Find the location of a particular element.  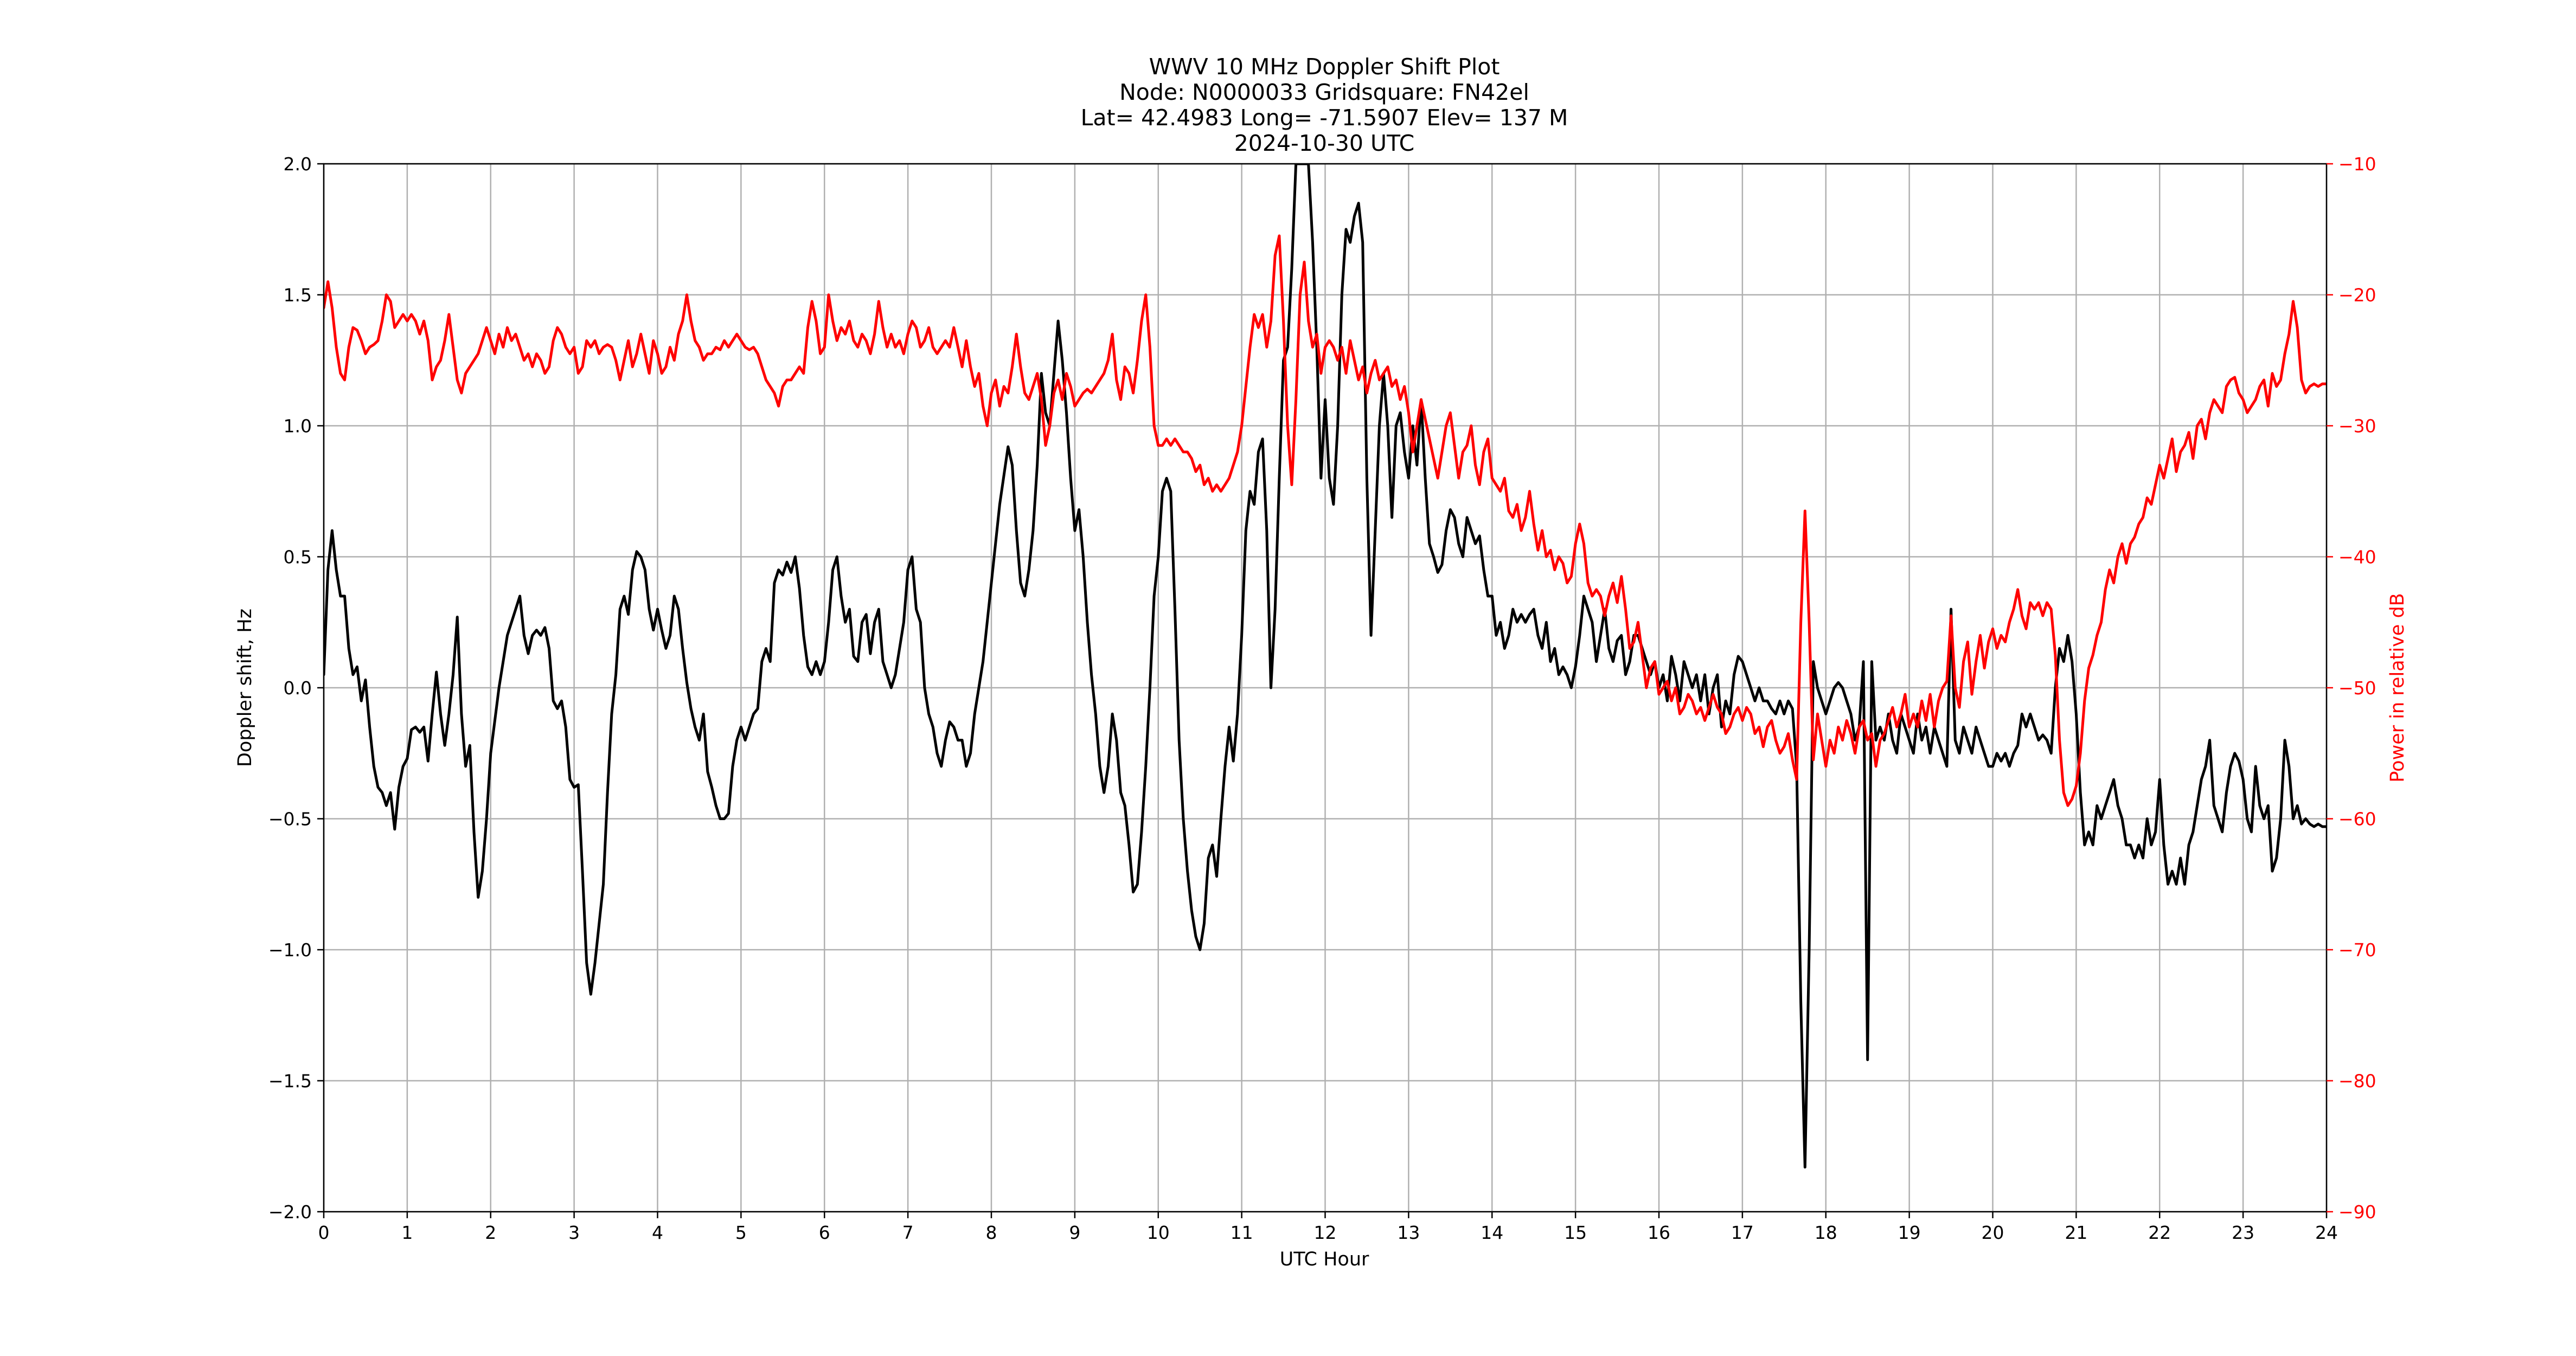

x-tick-label: 5 is located at coordinates (741, 1232).